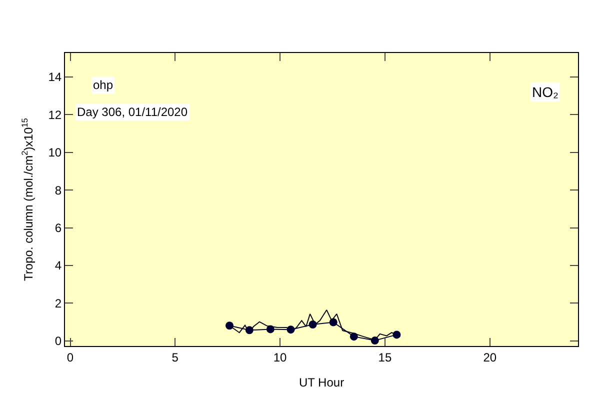  I want to click on y-tick-label: 12, so click(55, 115).